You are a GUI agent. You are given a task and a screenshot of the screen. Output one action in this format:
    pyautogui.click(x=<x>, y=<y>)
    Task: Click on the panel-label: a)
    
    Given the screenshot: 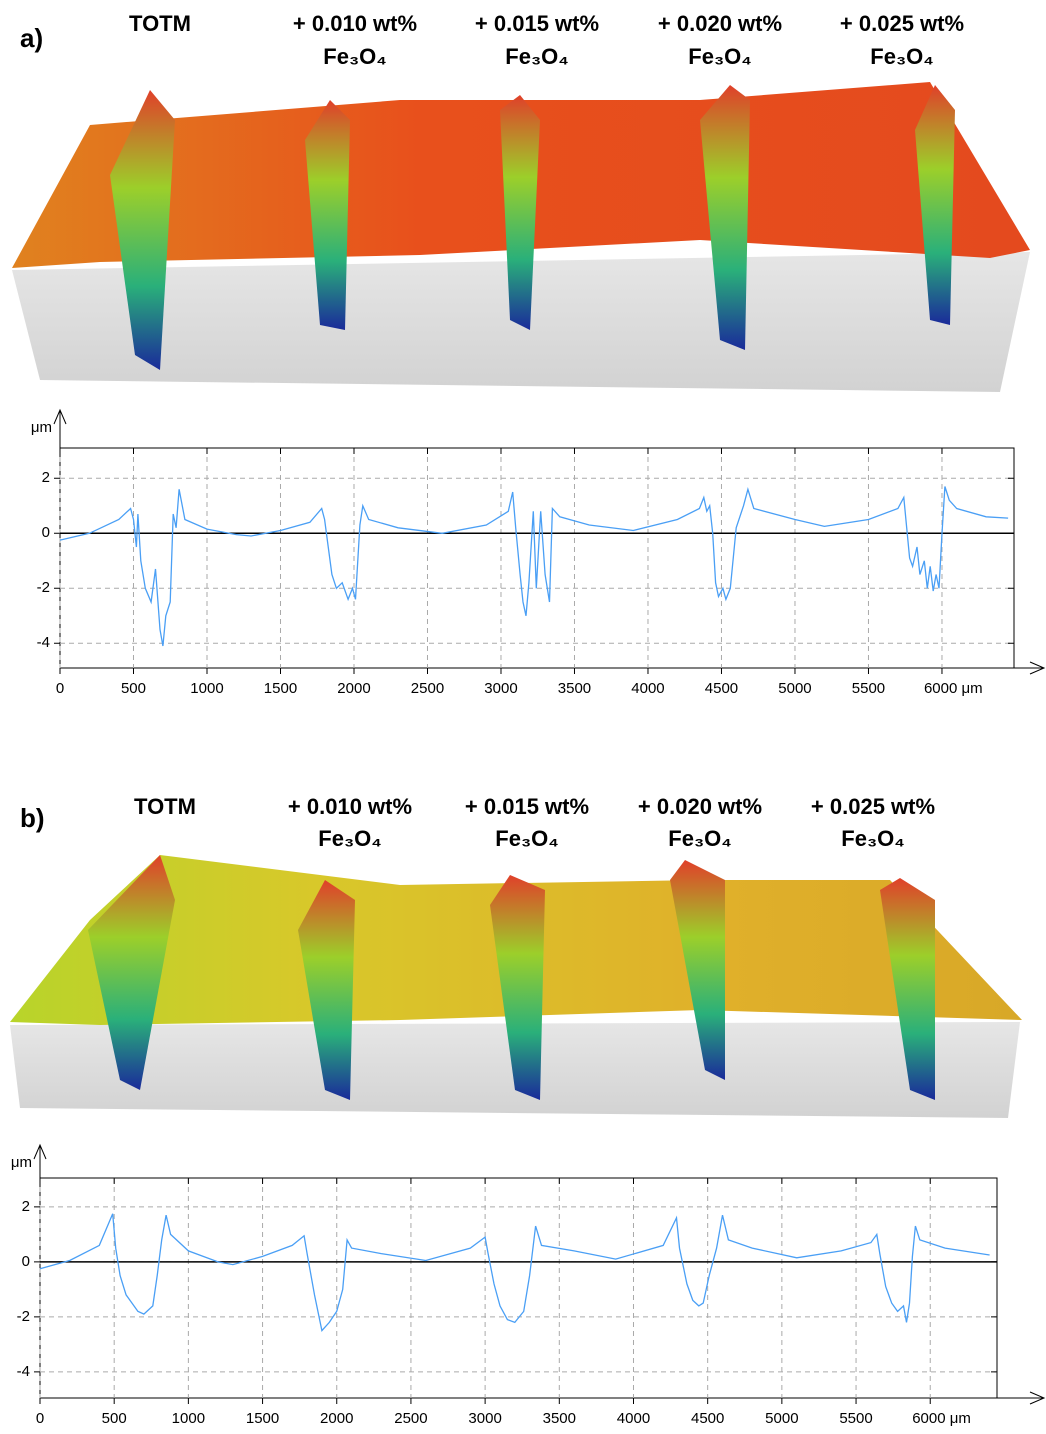 What is the action you would take?
    pyautogui.click(x=31, y=38)
    